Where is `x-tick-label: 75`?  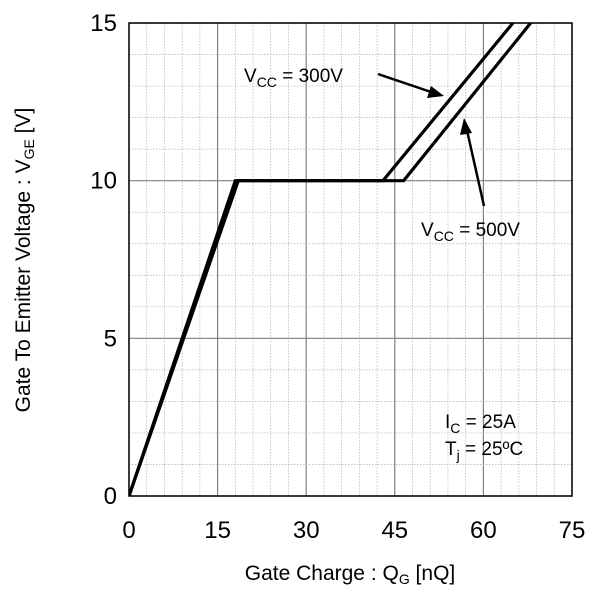 x-tick-label: 75 is located at coordinates (572, 530).